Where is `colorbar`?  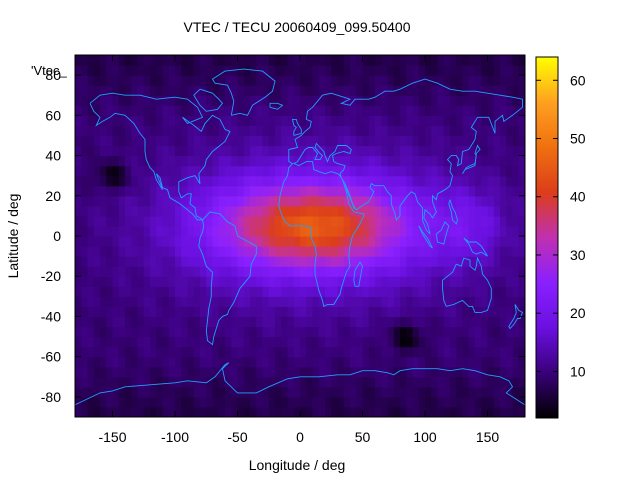 colorbar is located at coordinates (547, 237).